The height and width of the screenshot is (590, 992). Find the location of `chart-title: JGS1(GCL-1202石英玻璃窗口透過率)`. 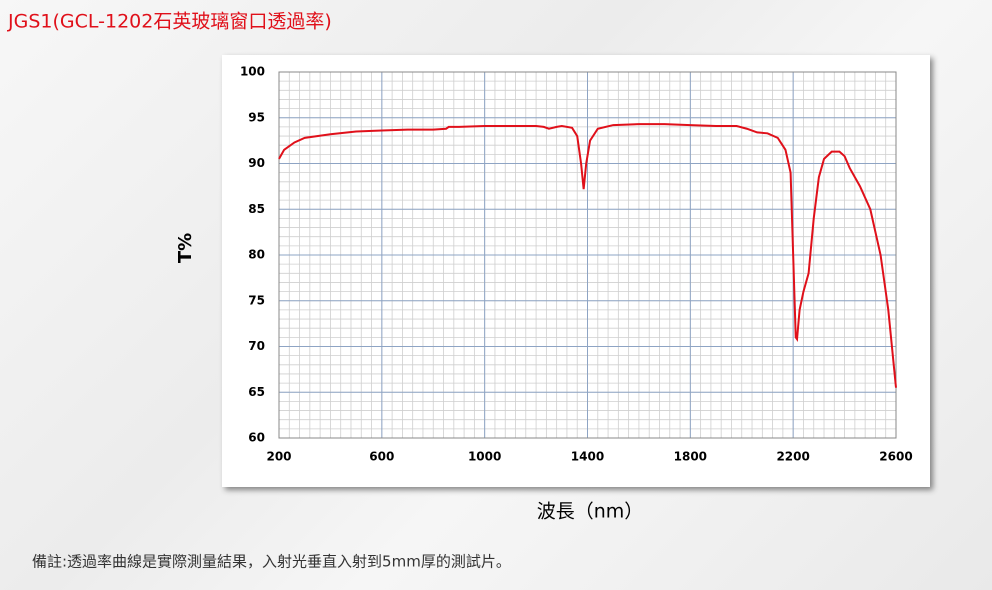

chart-title: JGS1(GCL-1202石英玻璃窗口透過率) is located at coordinates (169, 22).